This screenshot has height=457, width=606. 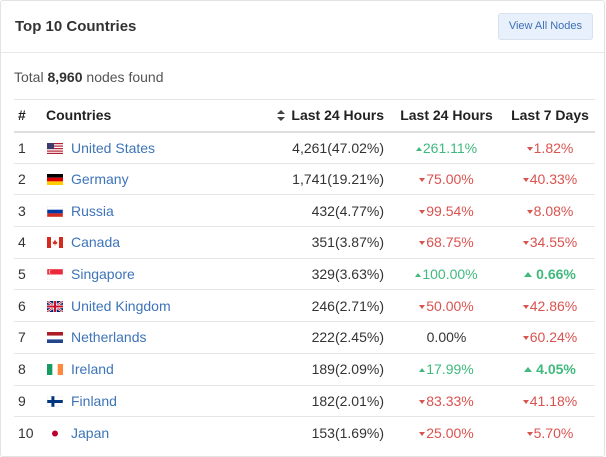 What do you see at coordinates (553, 400) in the screenshot?
I see `change-7d-value: 41.18%` at bounding box center [553, 400].